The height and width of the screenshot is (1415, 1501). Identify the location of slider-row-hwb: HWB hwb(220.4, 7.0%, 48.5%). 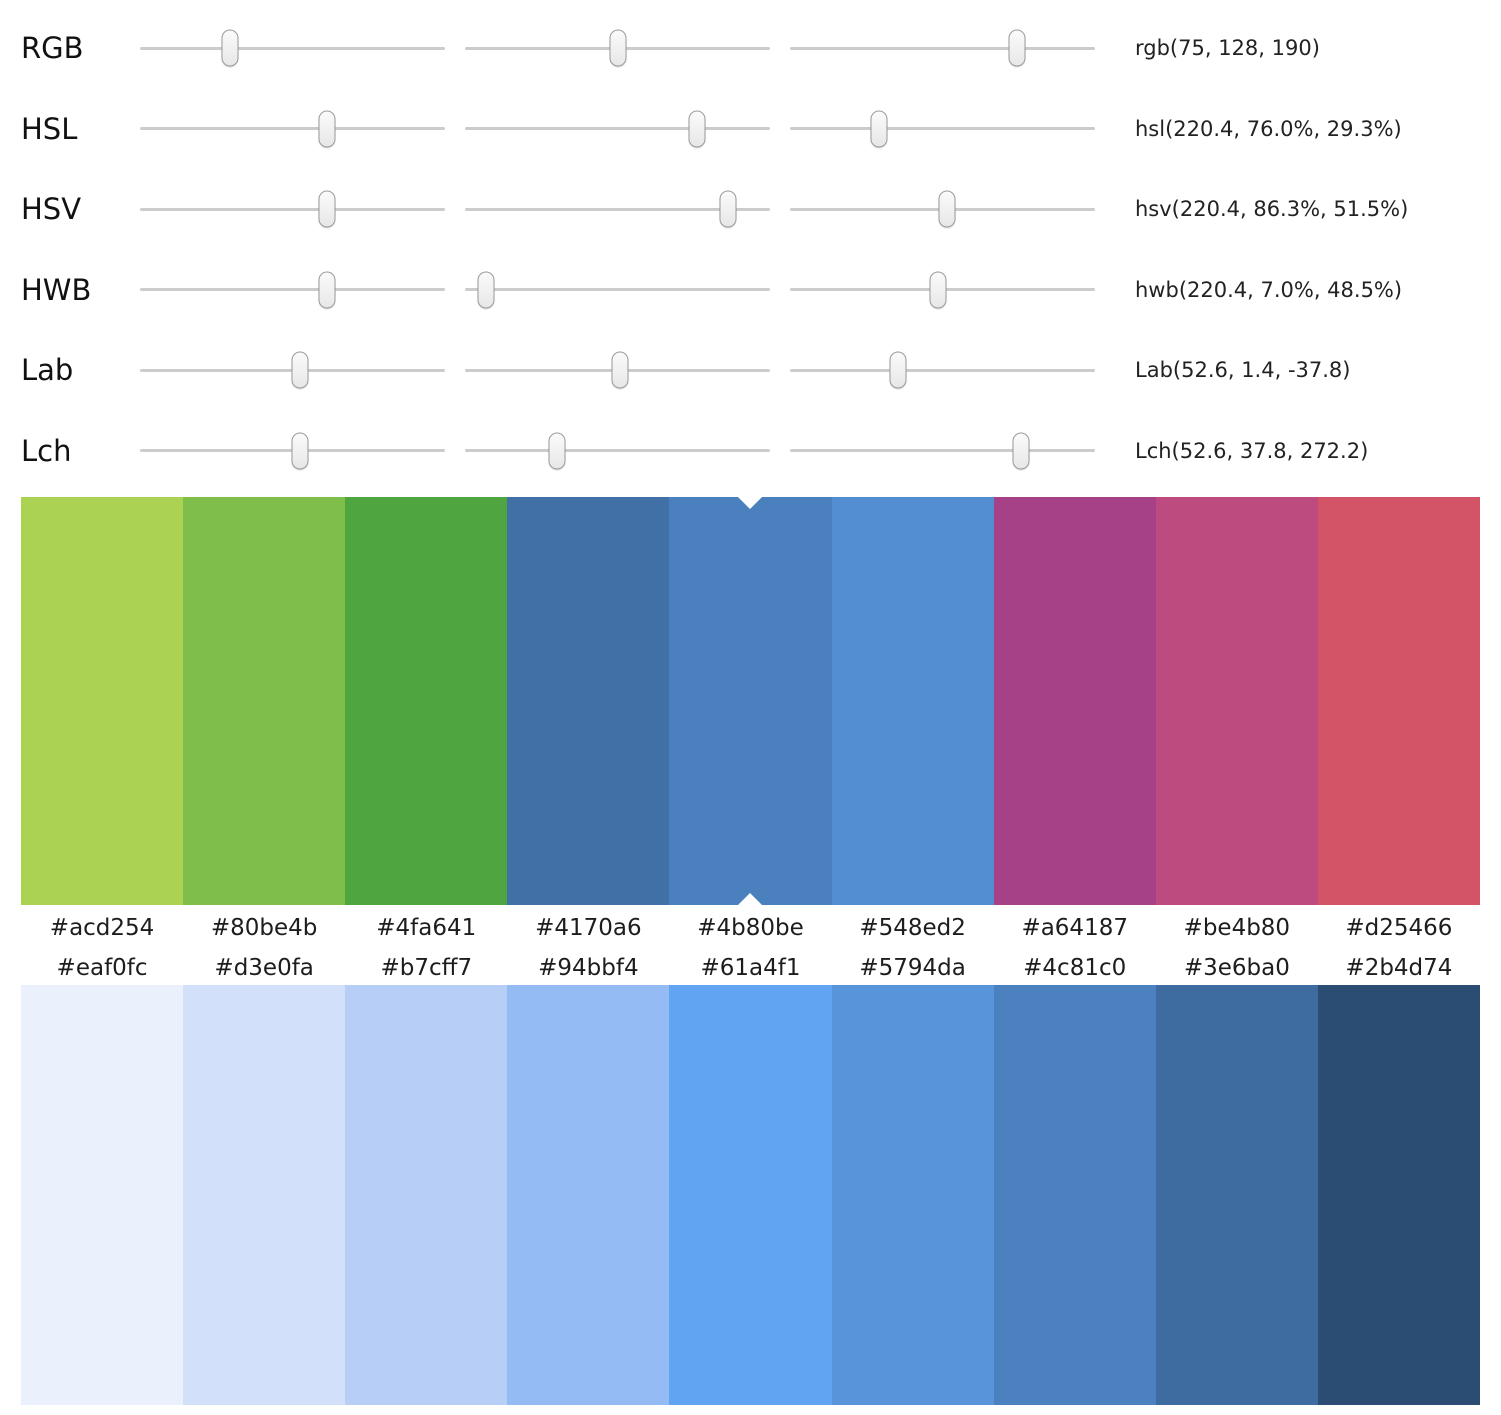
(750, 290).